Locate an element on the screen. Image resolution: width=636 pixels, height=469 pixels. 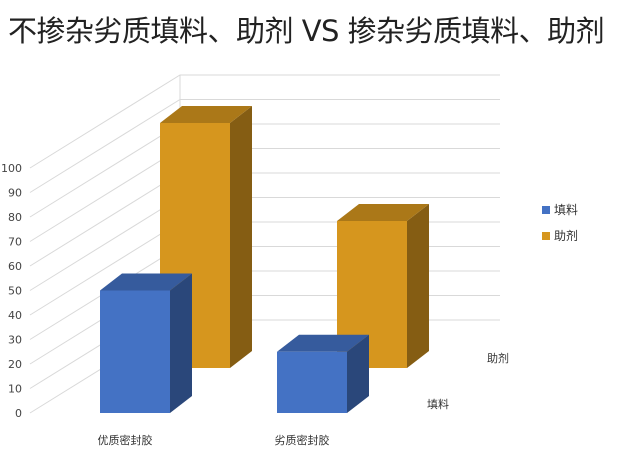
y-tick-label: 30 is located at coordinates (15, 340).